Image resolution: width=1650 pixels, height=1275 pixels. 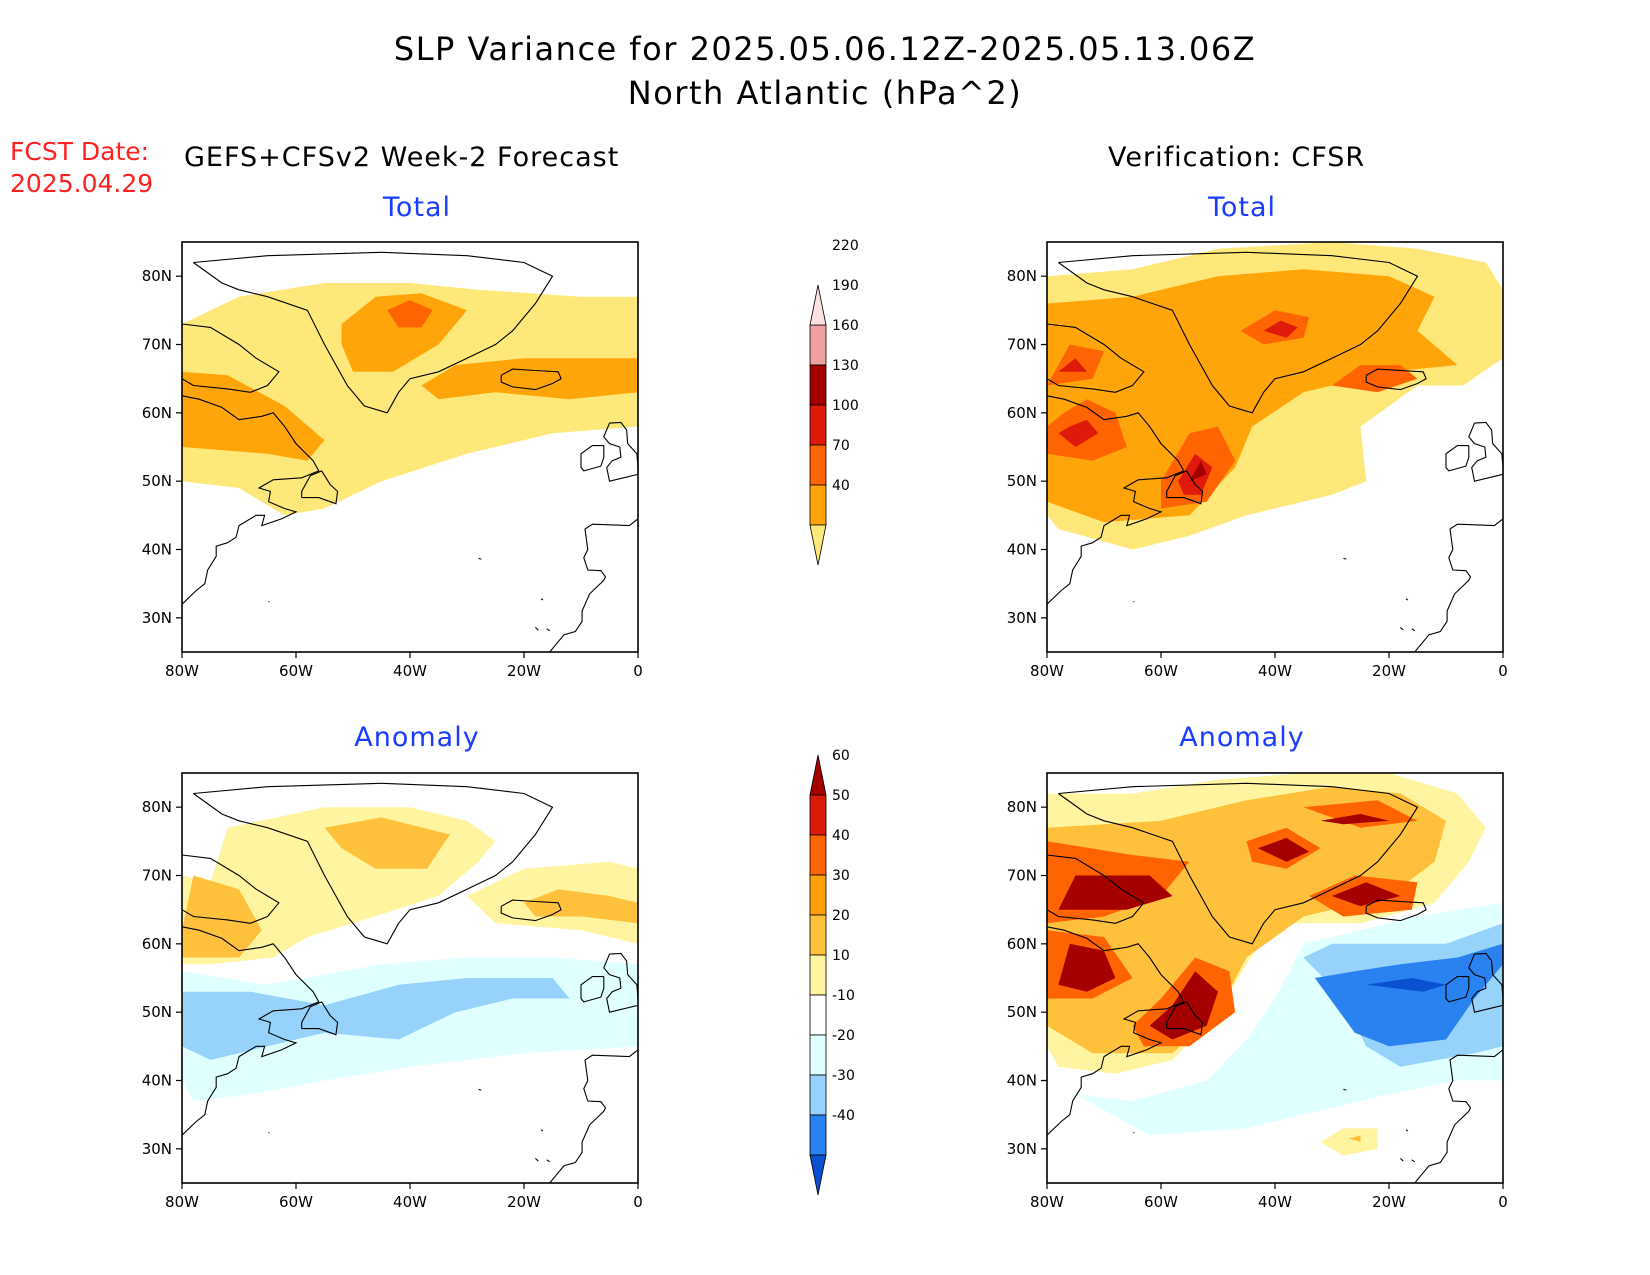 I want to click on panel-subtitle-verif-total: Total, so click(x=1242, y=207).